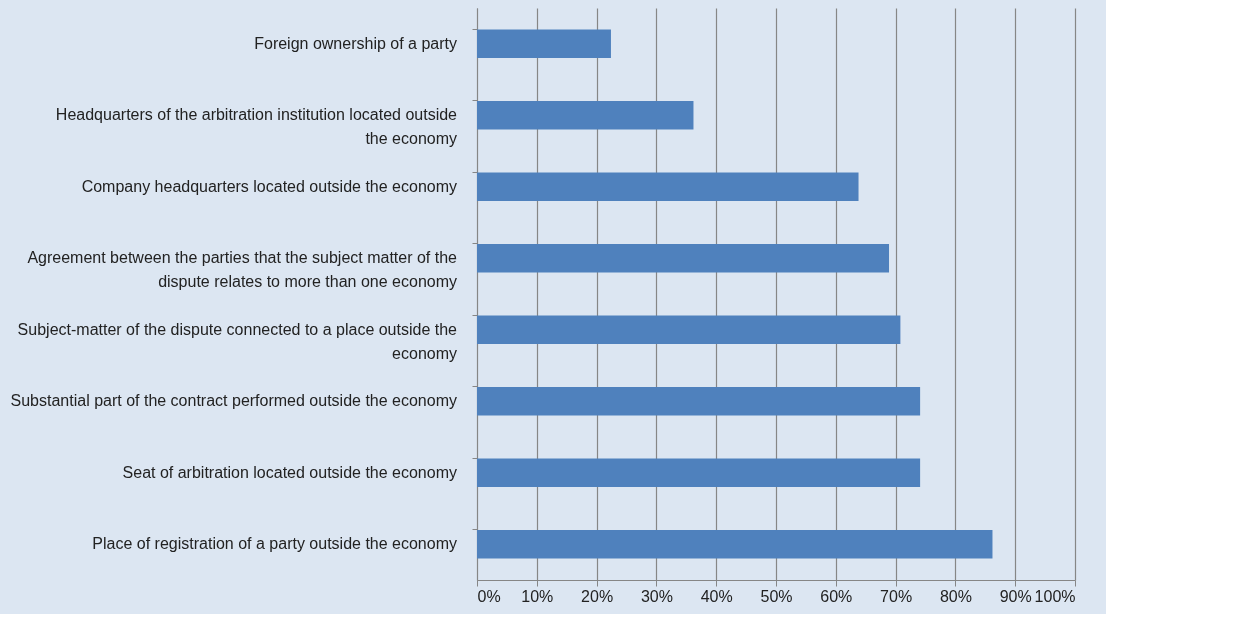 This screenshot has width=1245, height=635. Describe the element at coordinates (896, 596) in the screenshot. I see `x-tick-label: 70%` at that location.